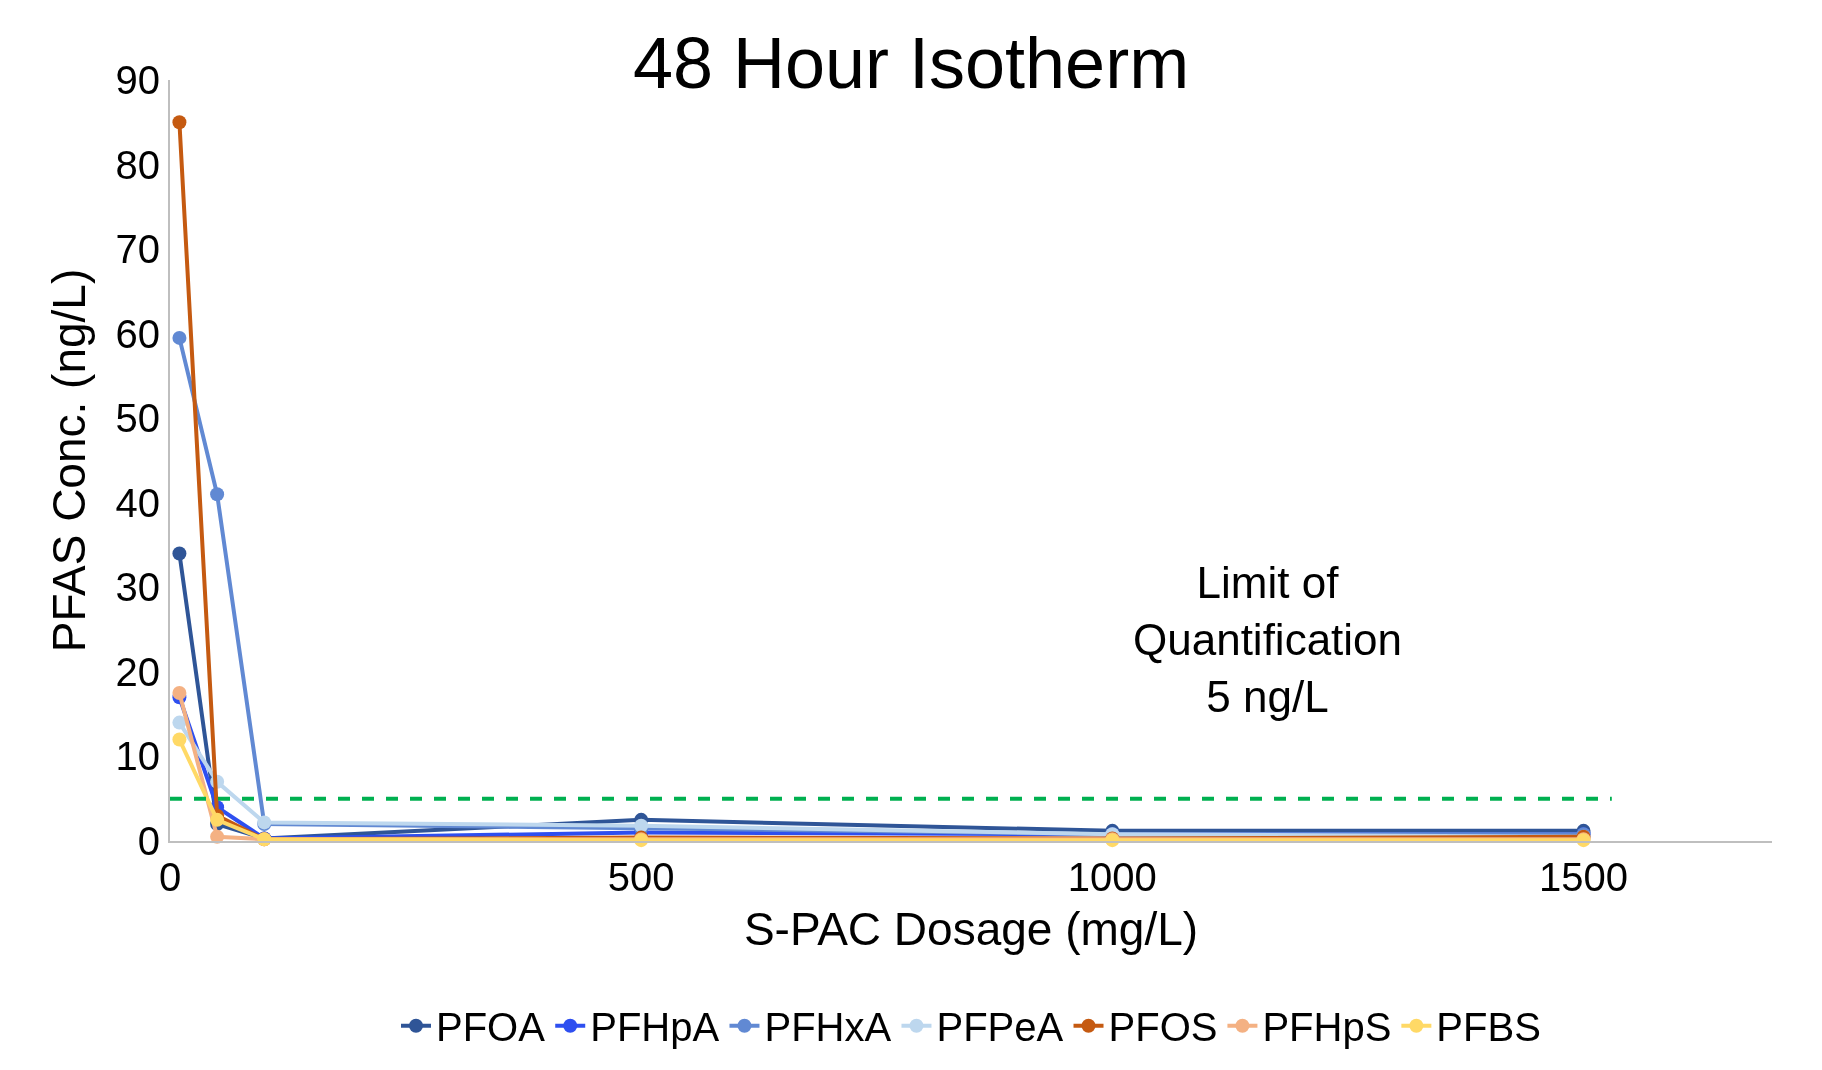 This screenshot has width=1822, height=1070. Describe the element at coordinates (137, 418) in the screenshot. I see `y-tick-label: 50` at that location.